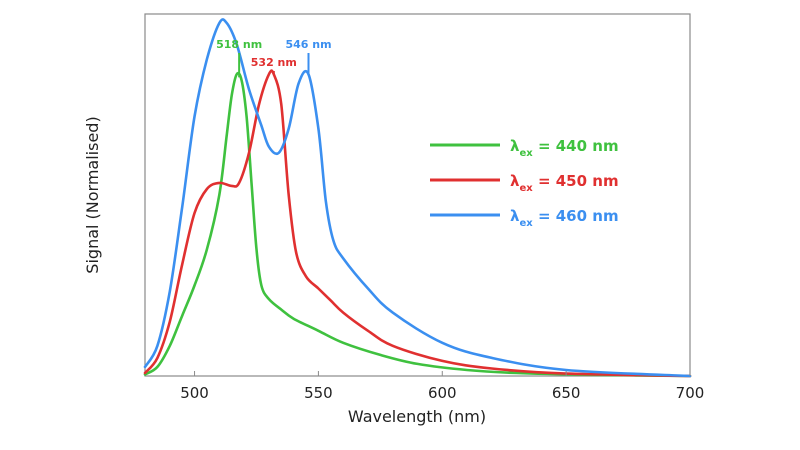 This screenshot has height=450, width=800. I want to click on legend-label-1: λex = 440 nm, so click(564, 148).